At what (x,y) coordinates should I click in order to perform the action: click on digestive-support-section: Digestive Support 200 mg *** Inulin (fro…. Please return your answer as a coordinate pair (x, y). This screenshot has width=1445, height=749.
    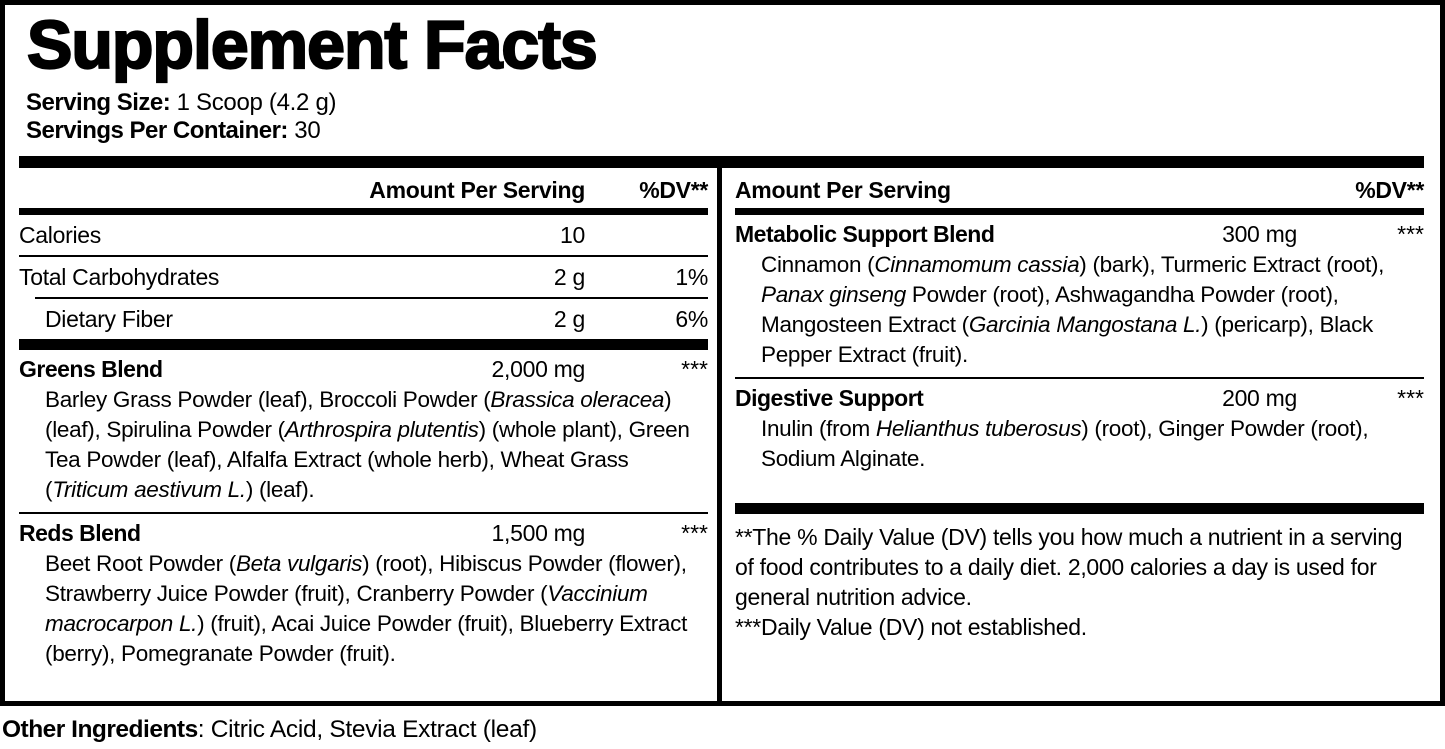
    Looking at the image, I should click on (1079, 430).